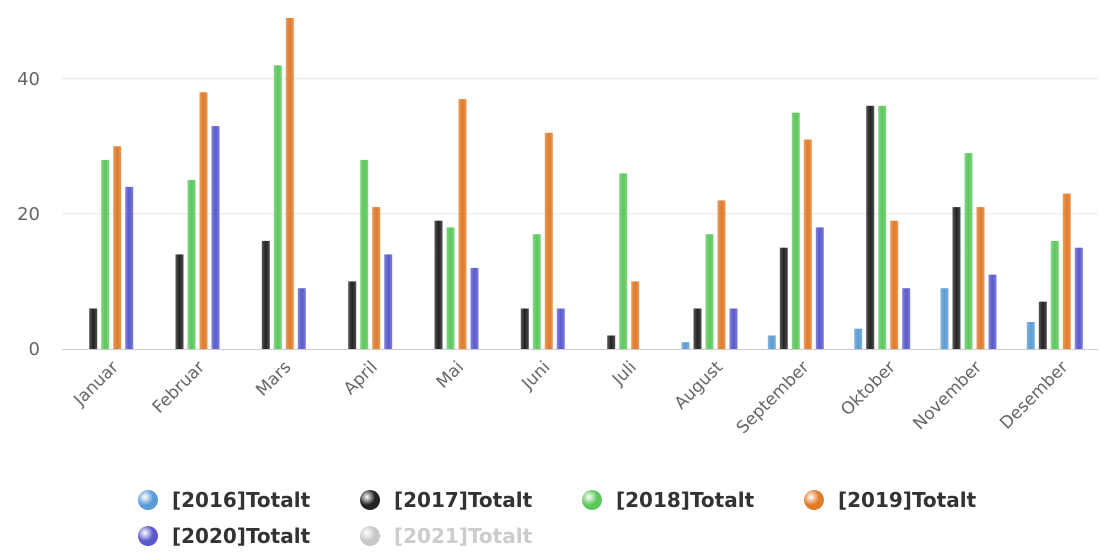 This screenshot has width=1100, height=554. What do you see at coordinates (474, 308) in the screenshot?
I see `bar-2020totalt-mai` at bounding box center [474, 308].